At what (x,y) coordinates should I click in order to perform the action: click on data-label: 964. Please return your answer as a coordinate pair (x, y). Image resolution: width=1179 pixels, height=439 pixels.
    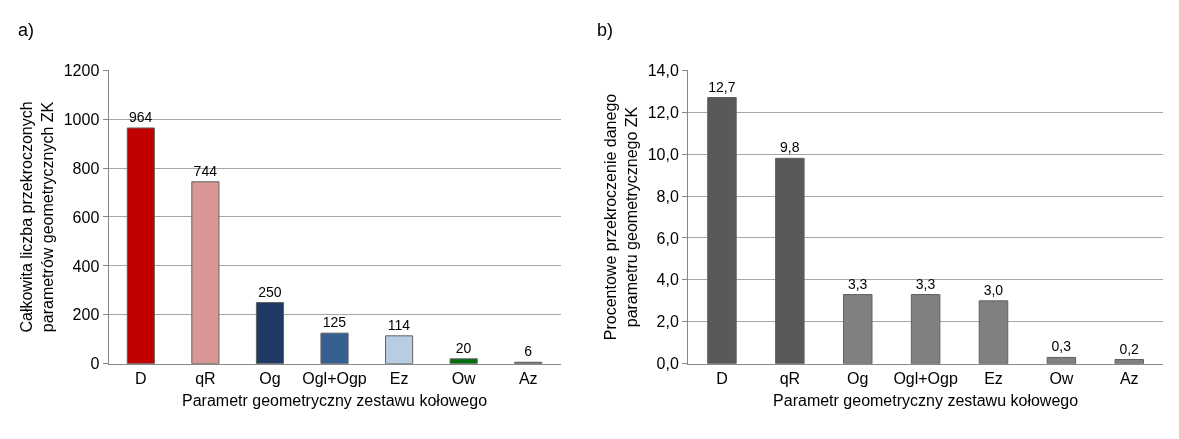
    Looking at the image, I should click on (141, 116).